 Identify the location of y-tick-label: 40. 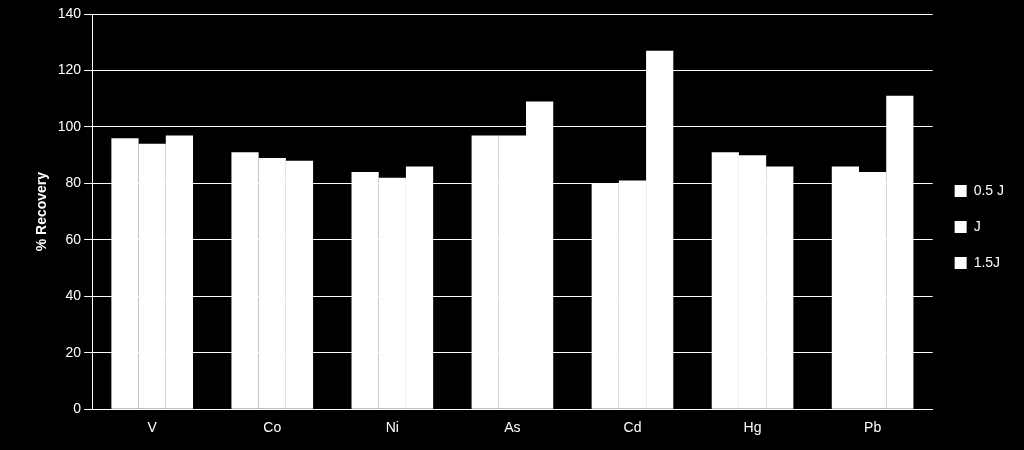
(73, 295).